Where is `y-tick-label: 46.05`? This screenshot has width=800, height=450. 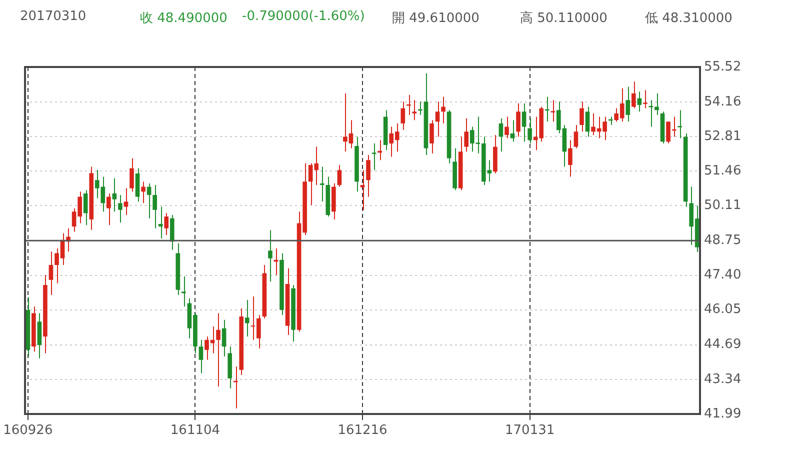
y-tick-label: 46.05 is located at coordinates (723, 310).